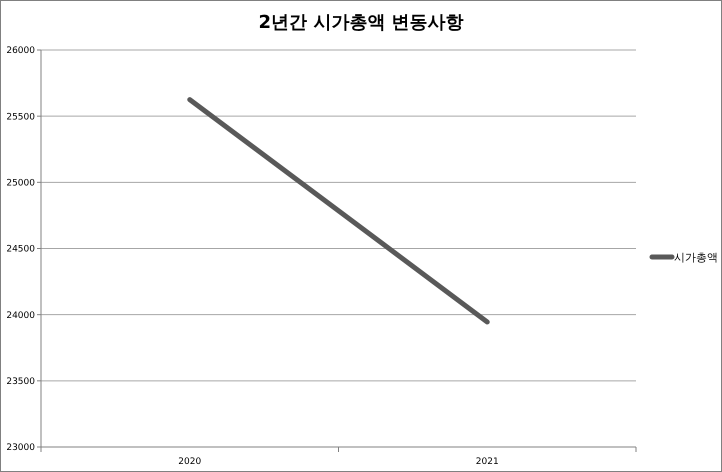  What do you see at coordinates (361, 22) in the screenshot?
I see `chart-title: 2년간 시가총액 변동사항` at bounding box center [361, 22].